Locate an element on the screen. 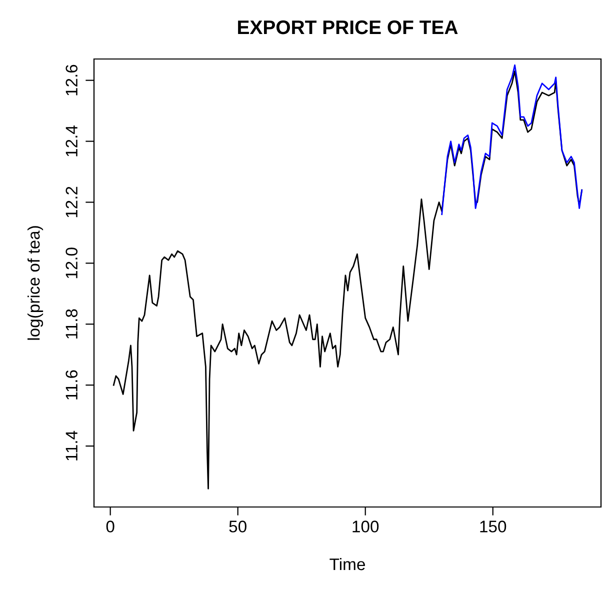  y-tick-label: 12.0 is located at coordinates (72, 263).